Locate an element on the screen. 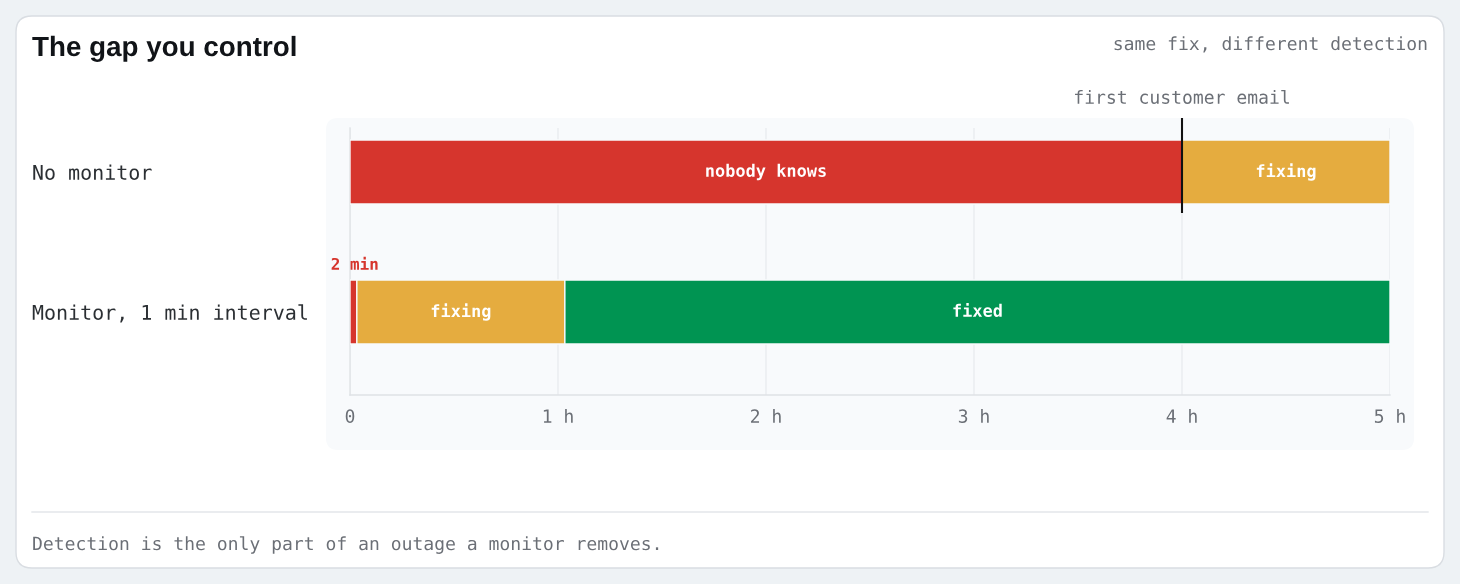  series-label: fixing is located at coordinates (461, 312).